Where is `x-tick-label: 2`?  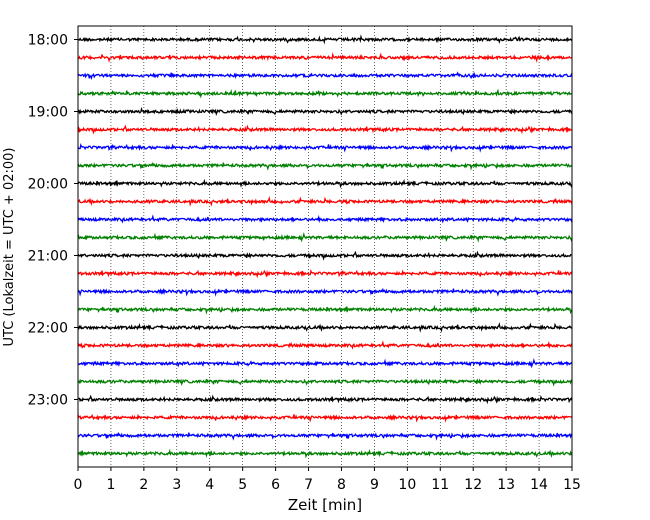 x-tick-label: 2 is located at coordinates (143, 485).